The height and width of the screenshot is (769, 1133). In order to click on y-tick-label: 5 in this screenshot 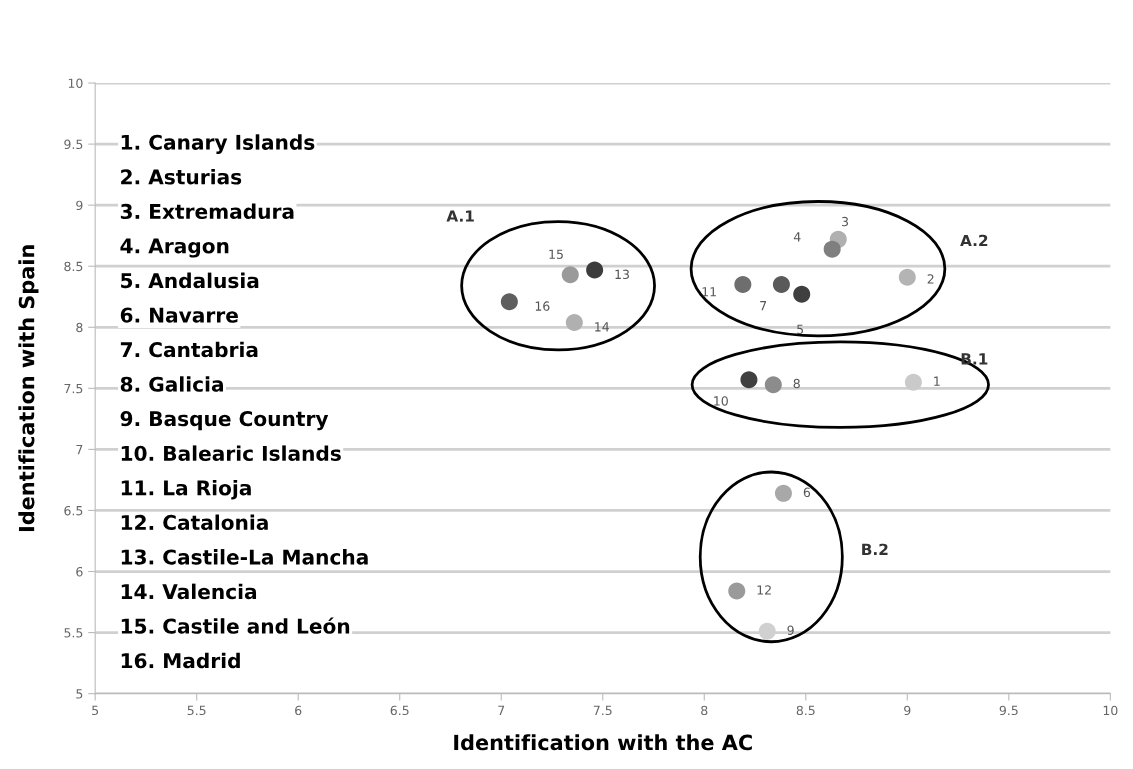, I will do `click(79, 694)`.